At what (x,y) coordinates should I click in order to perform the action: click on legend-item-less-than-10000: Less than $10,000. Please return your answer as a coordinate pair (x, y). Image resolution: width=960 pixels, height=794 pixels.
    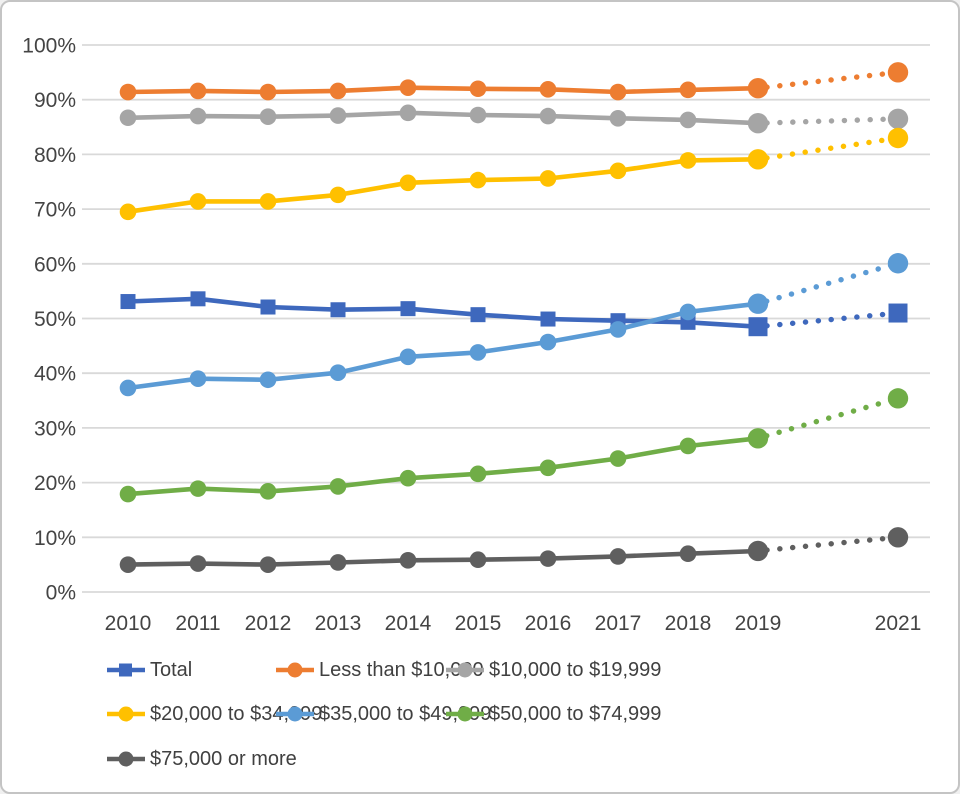
    Looking at the image, I should click on (379, 670).